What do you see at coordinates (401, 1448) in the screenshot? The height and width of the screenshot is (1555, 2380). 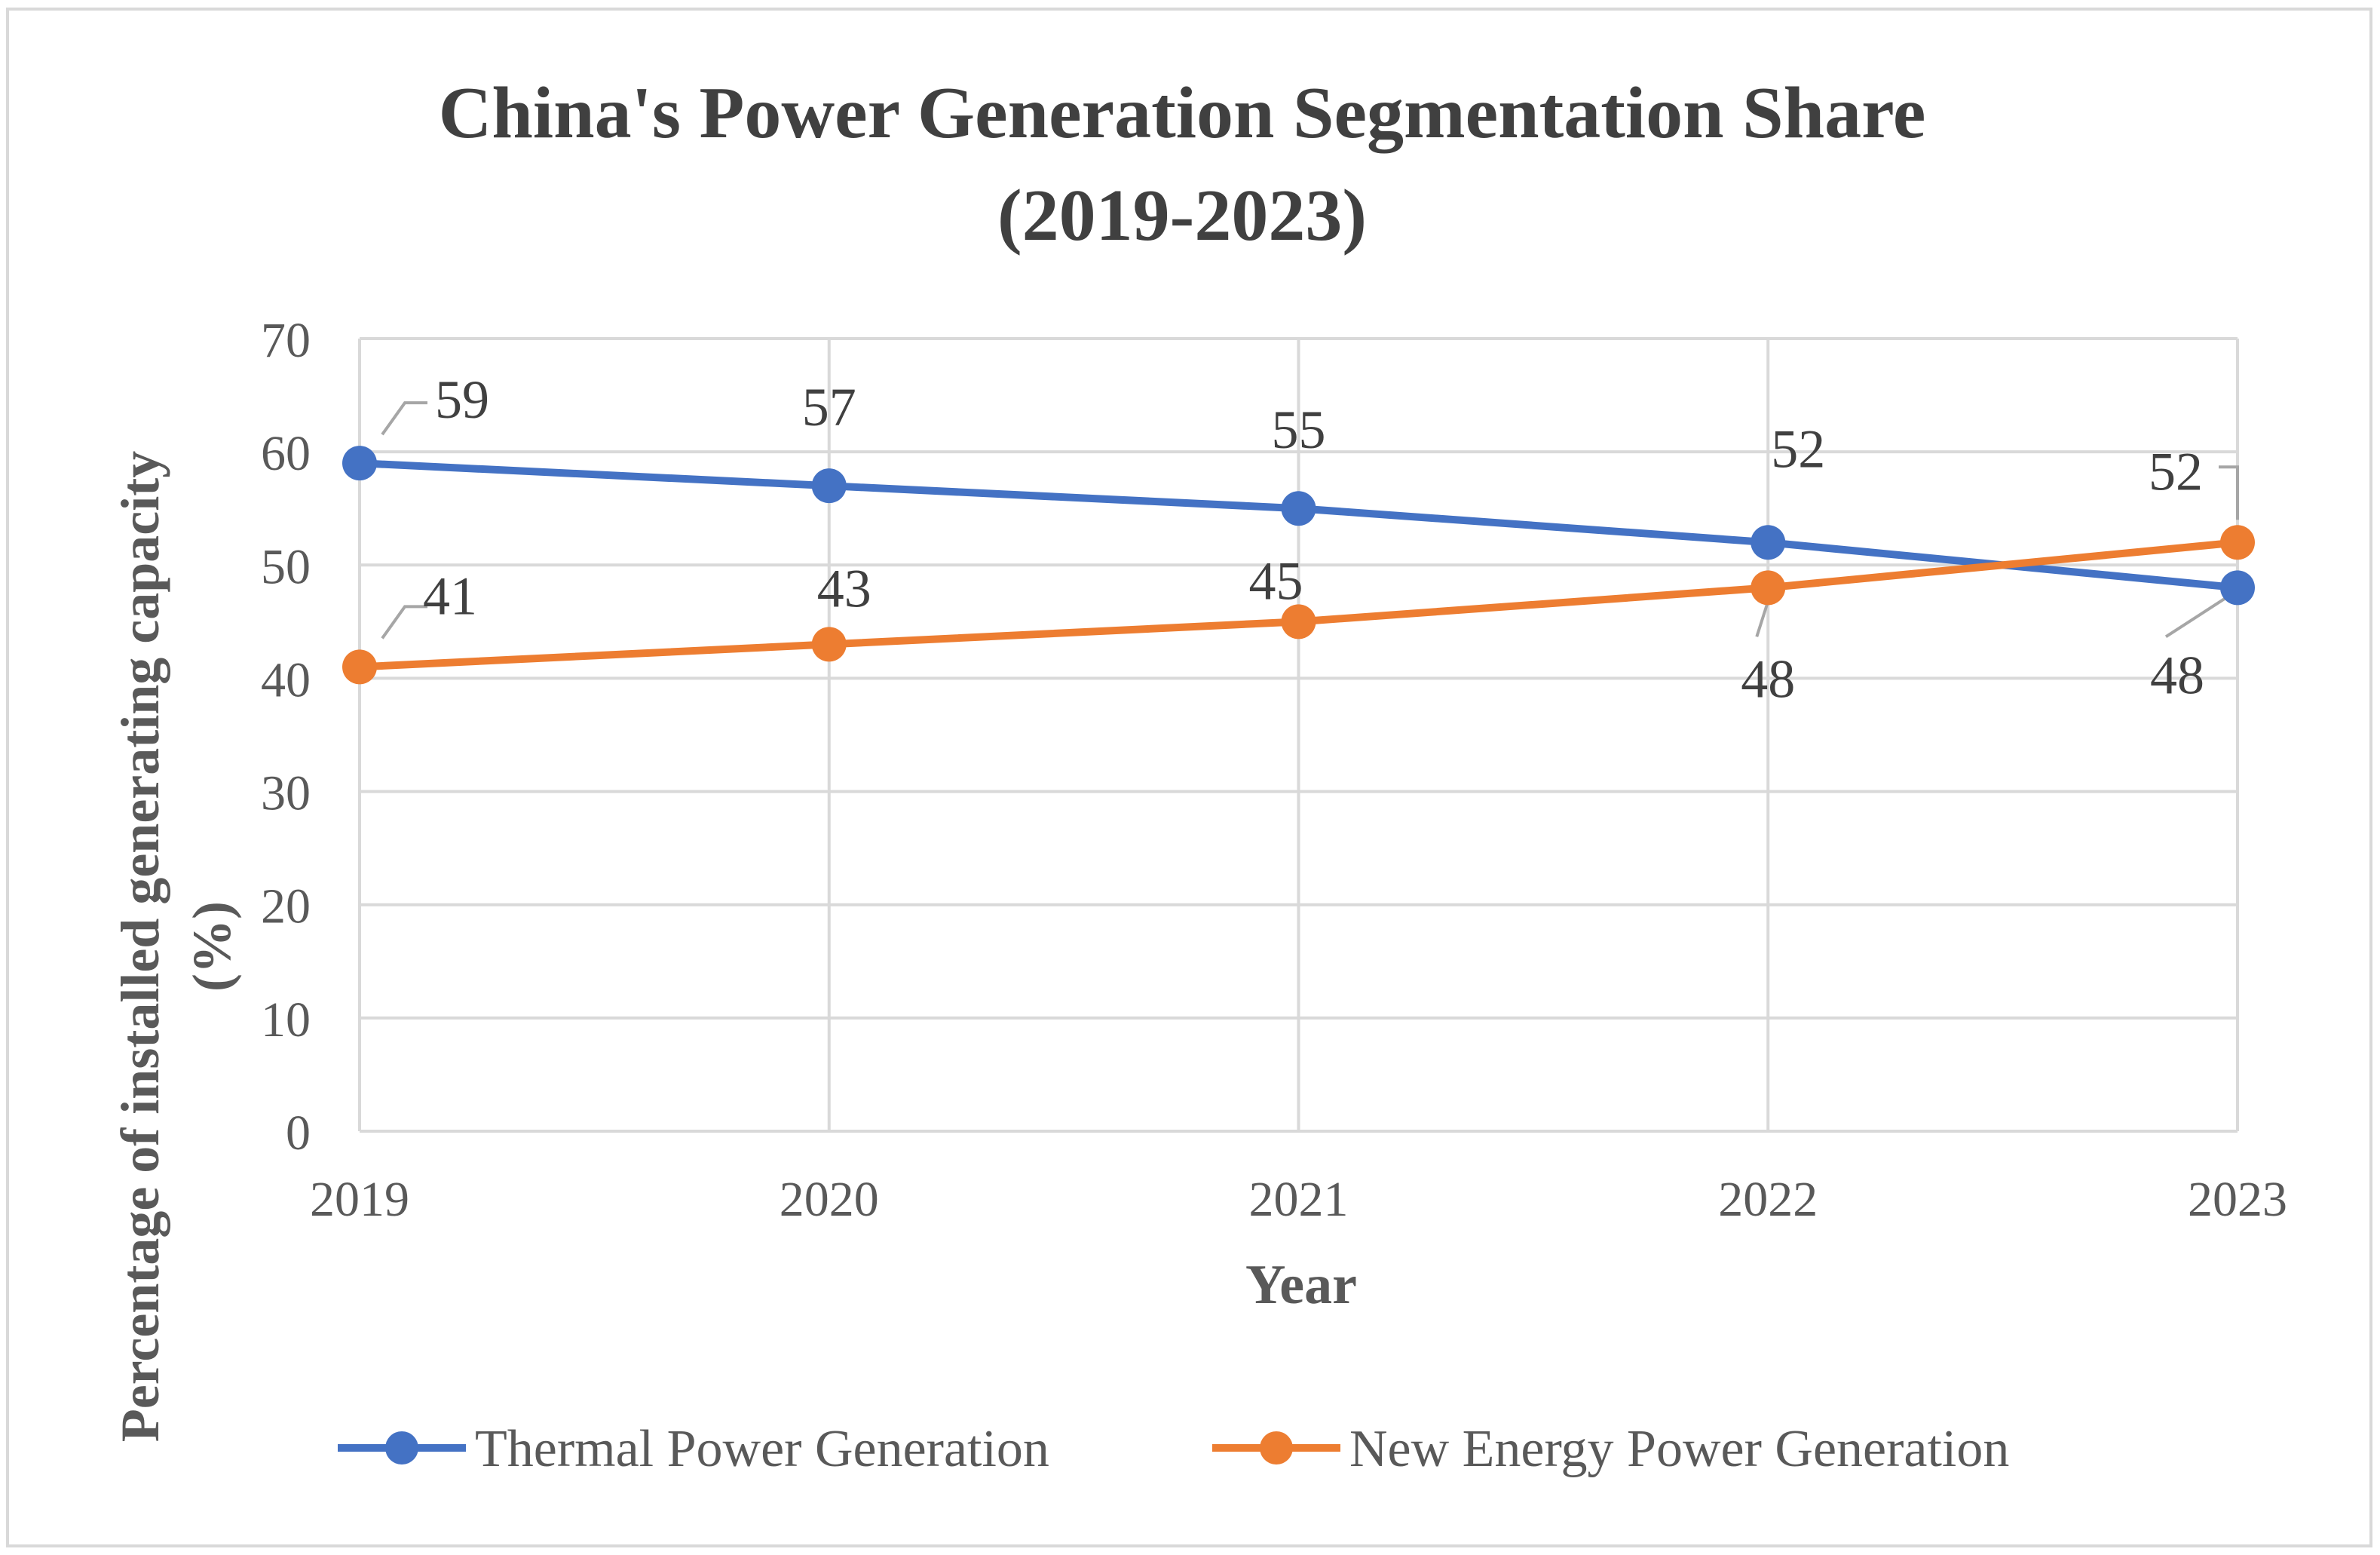 I see `legend-marker-thermal` at bounding box center [401, 1448].